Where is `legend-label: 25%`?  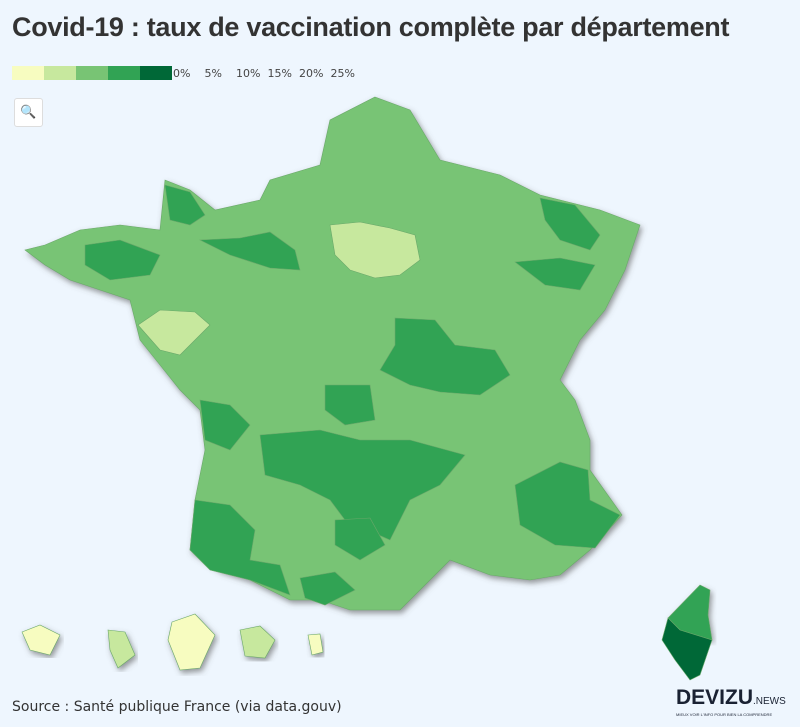 legend-label: 25% is located at coordinates (342, 73).